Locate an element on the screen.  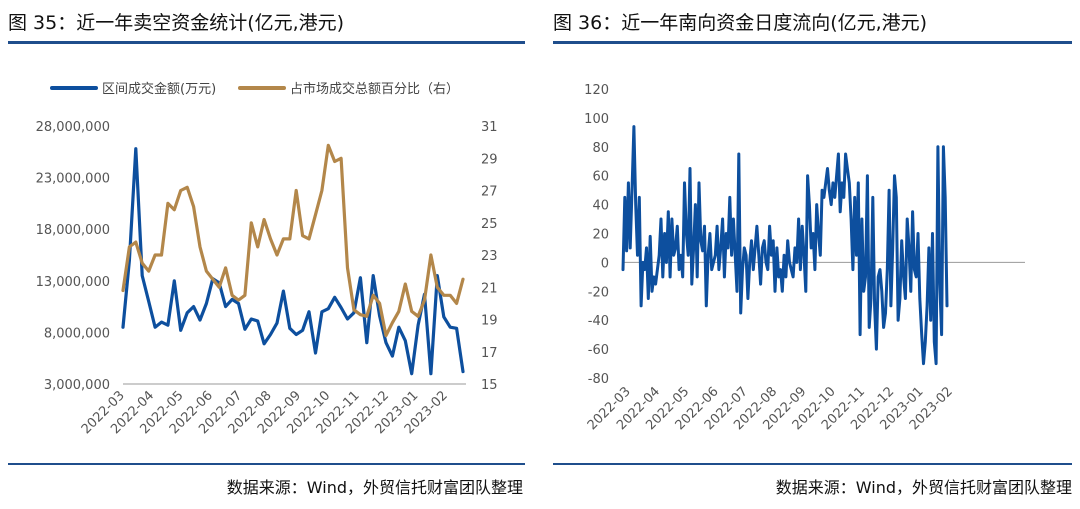
y-tick-label: 100 is located at coordinates (596, 119).